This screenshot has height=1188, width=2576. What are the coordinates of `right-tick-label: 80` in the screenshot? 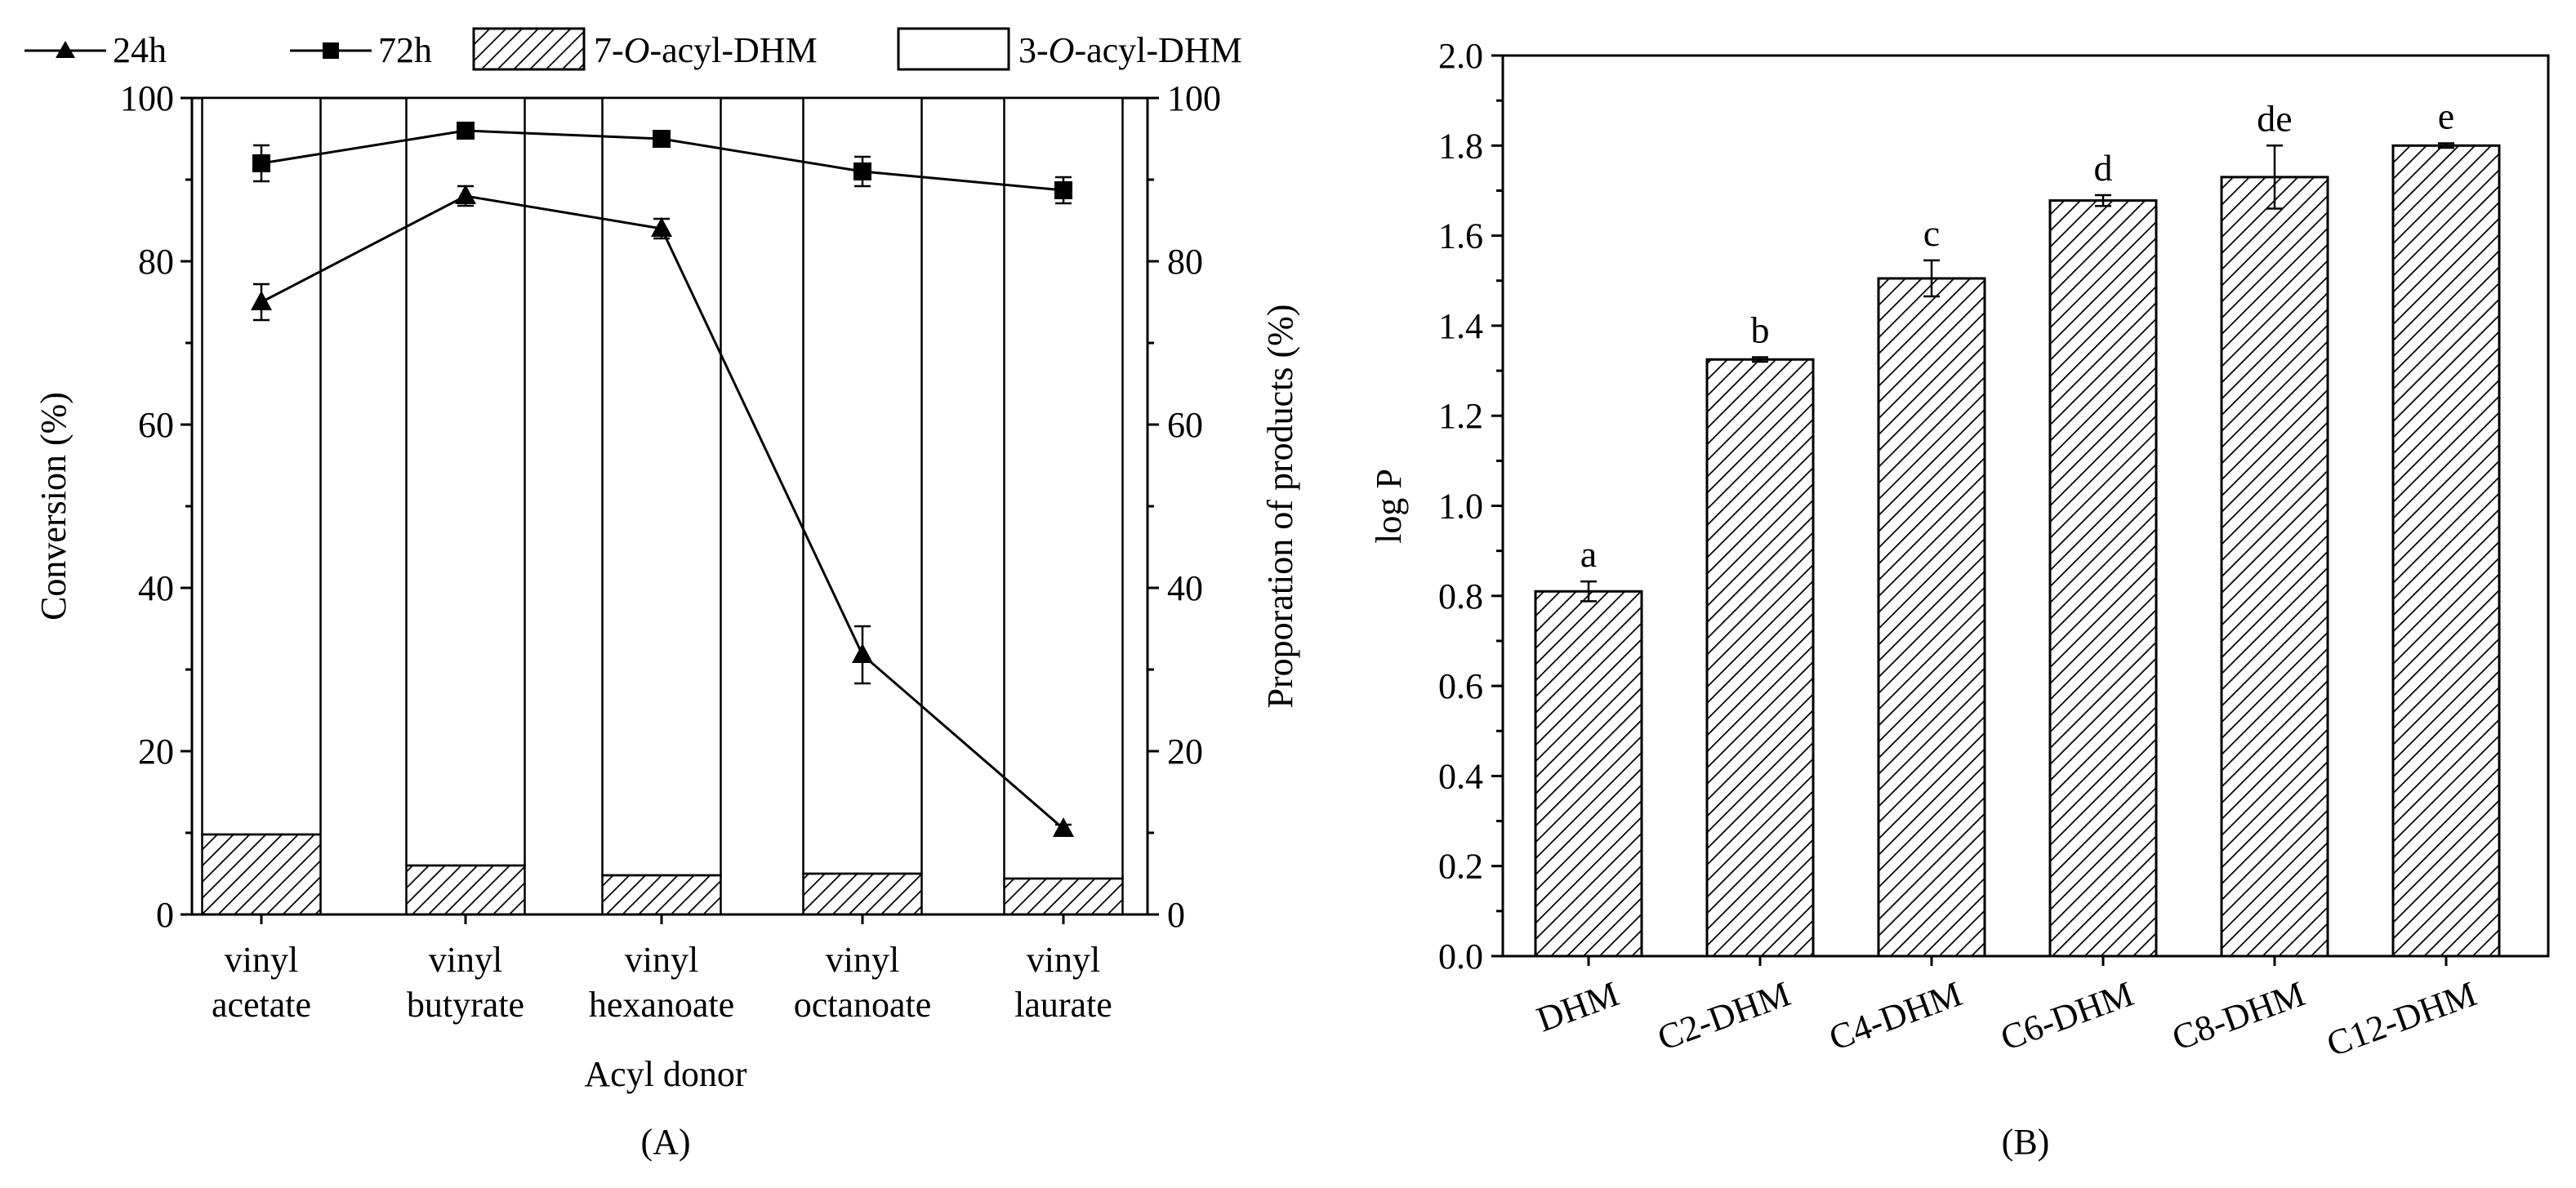 It's located at (1185, 262).